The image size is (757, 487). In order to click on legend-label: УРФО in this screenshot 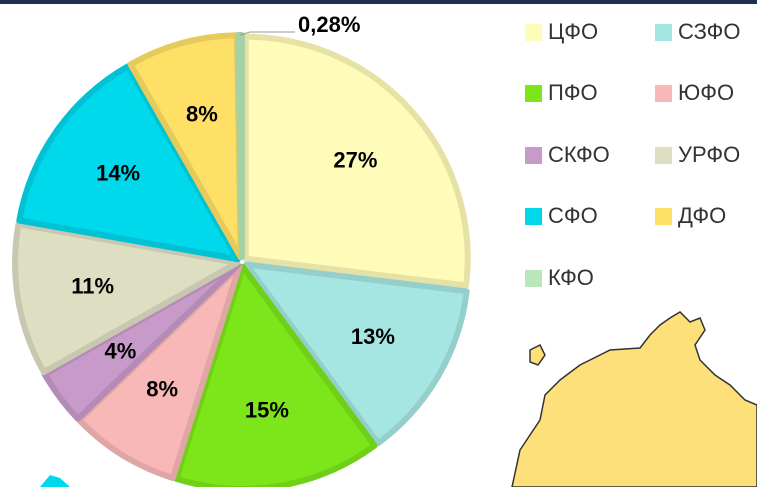, I will do `click(709, 154)`.